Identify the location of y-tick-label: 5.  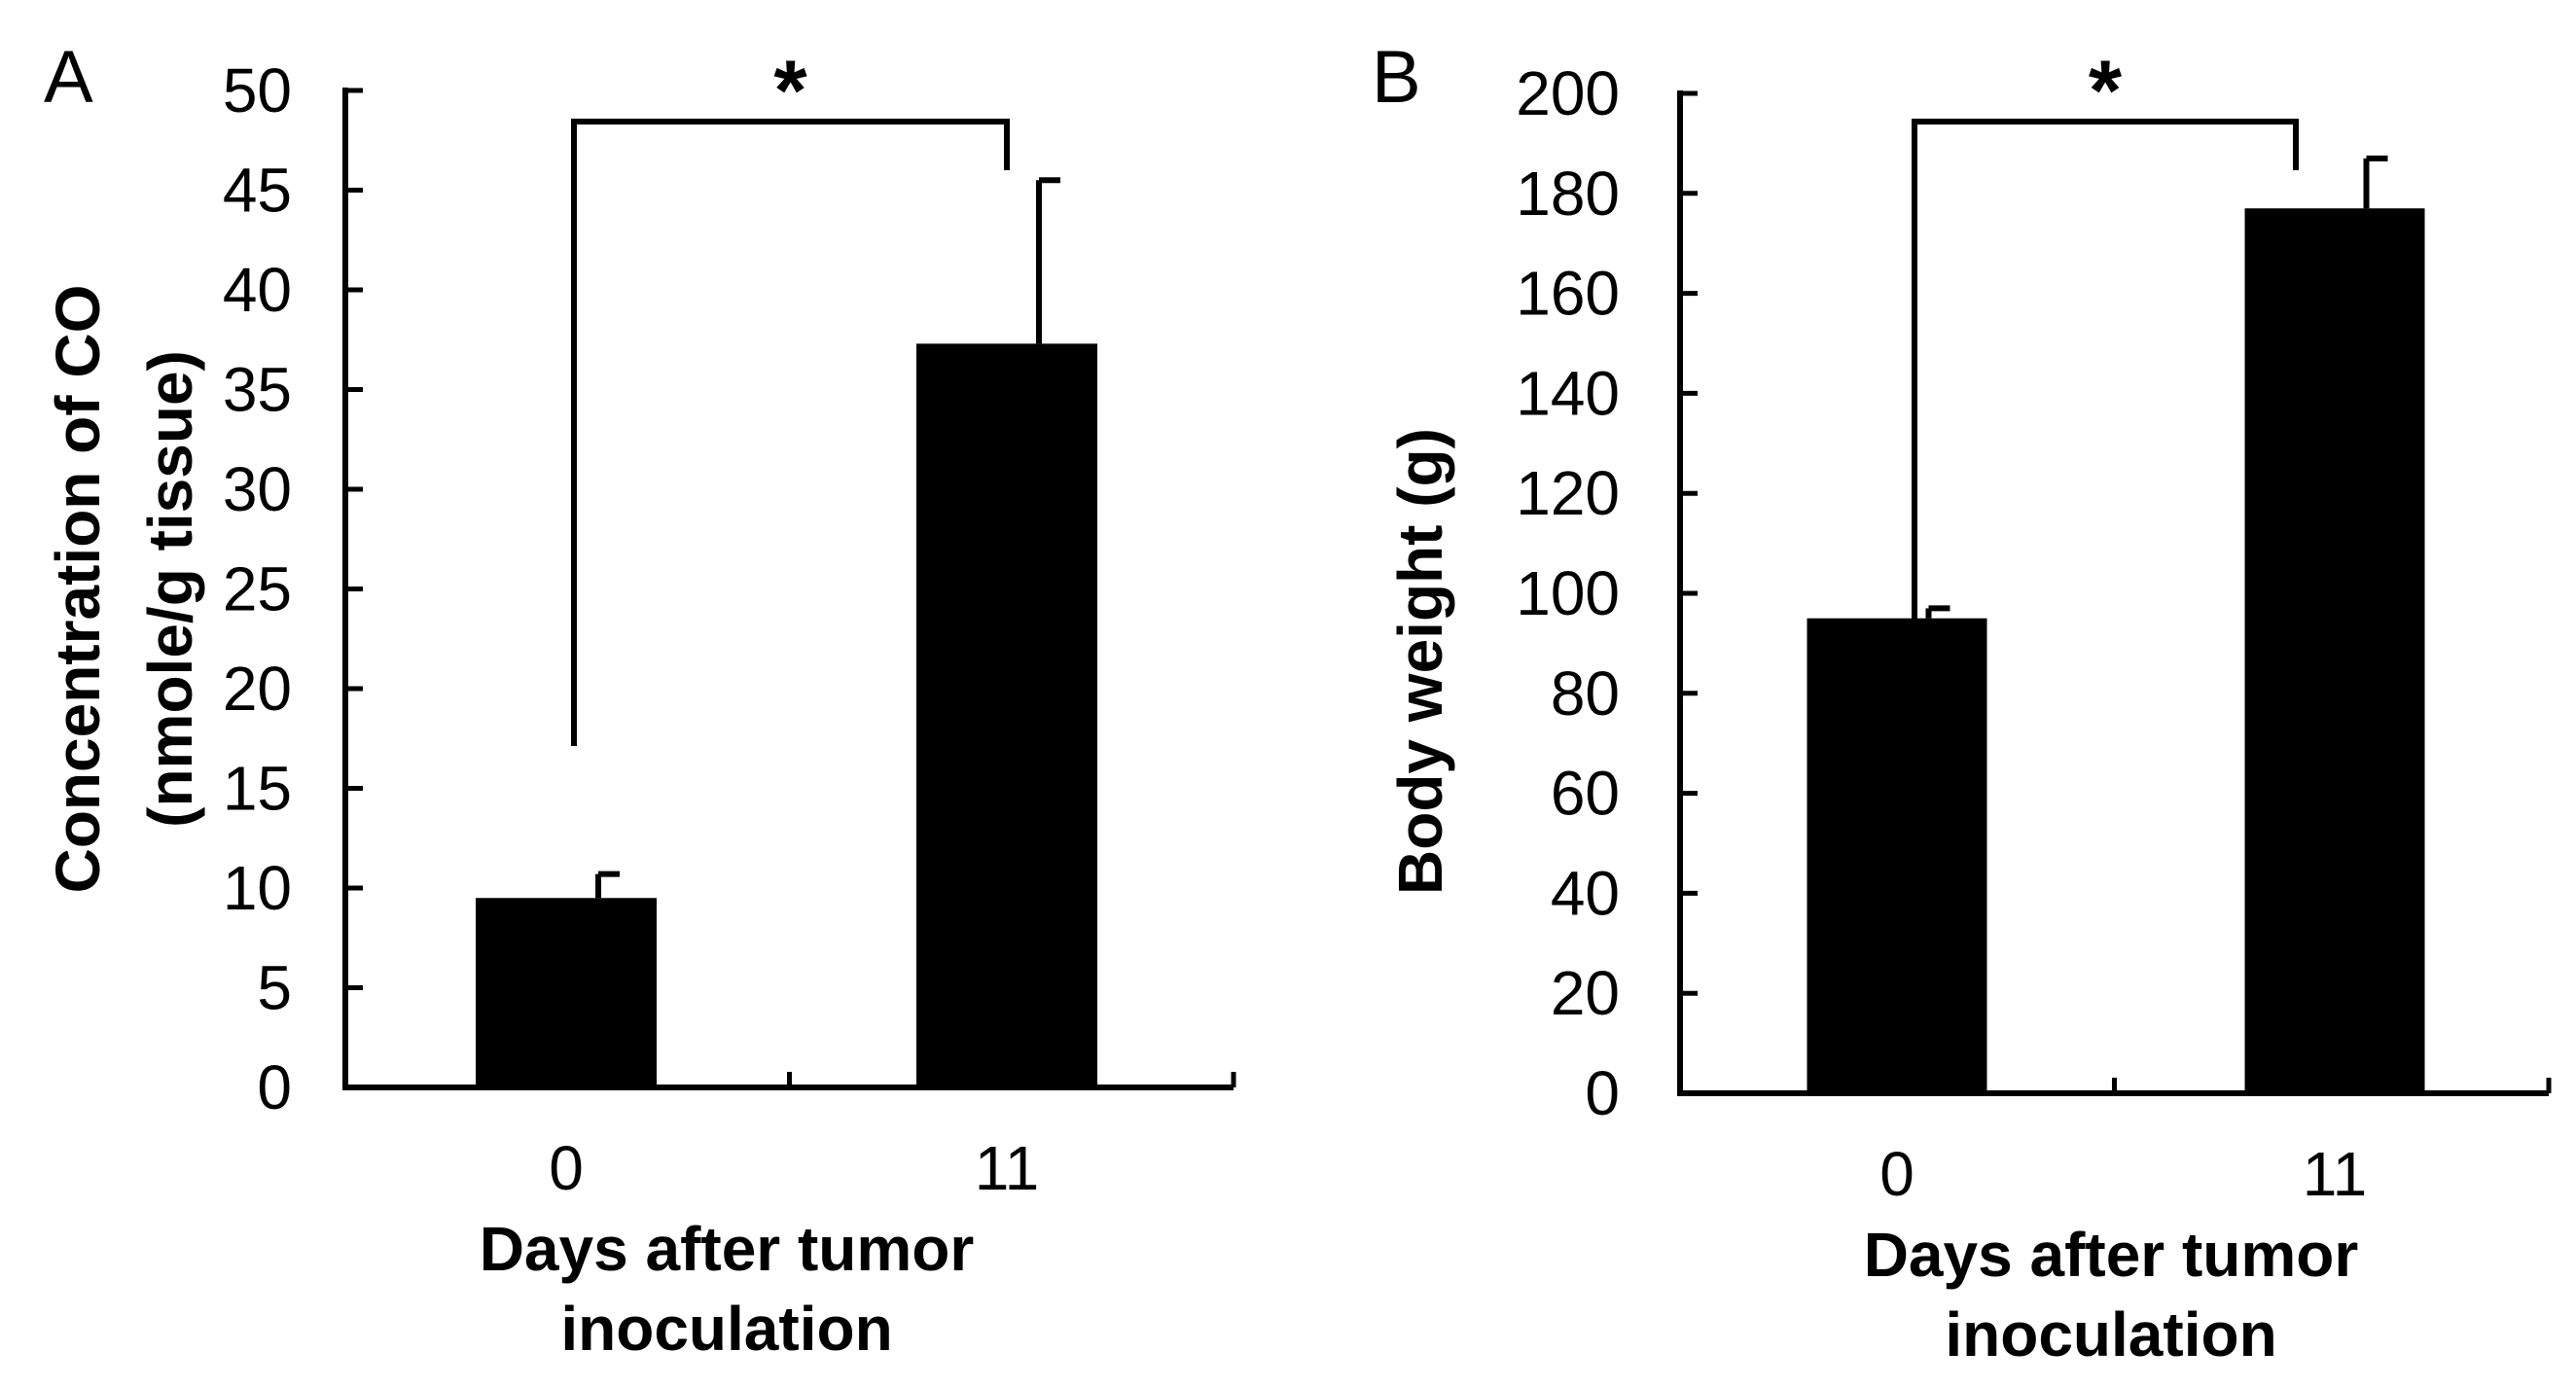
(274, 988).